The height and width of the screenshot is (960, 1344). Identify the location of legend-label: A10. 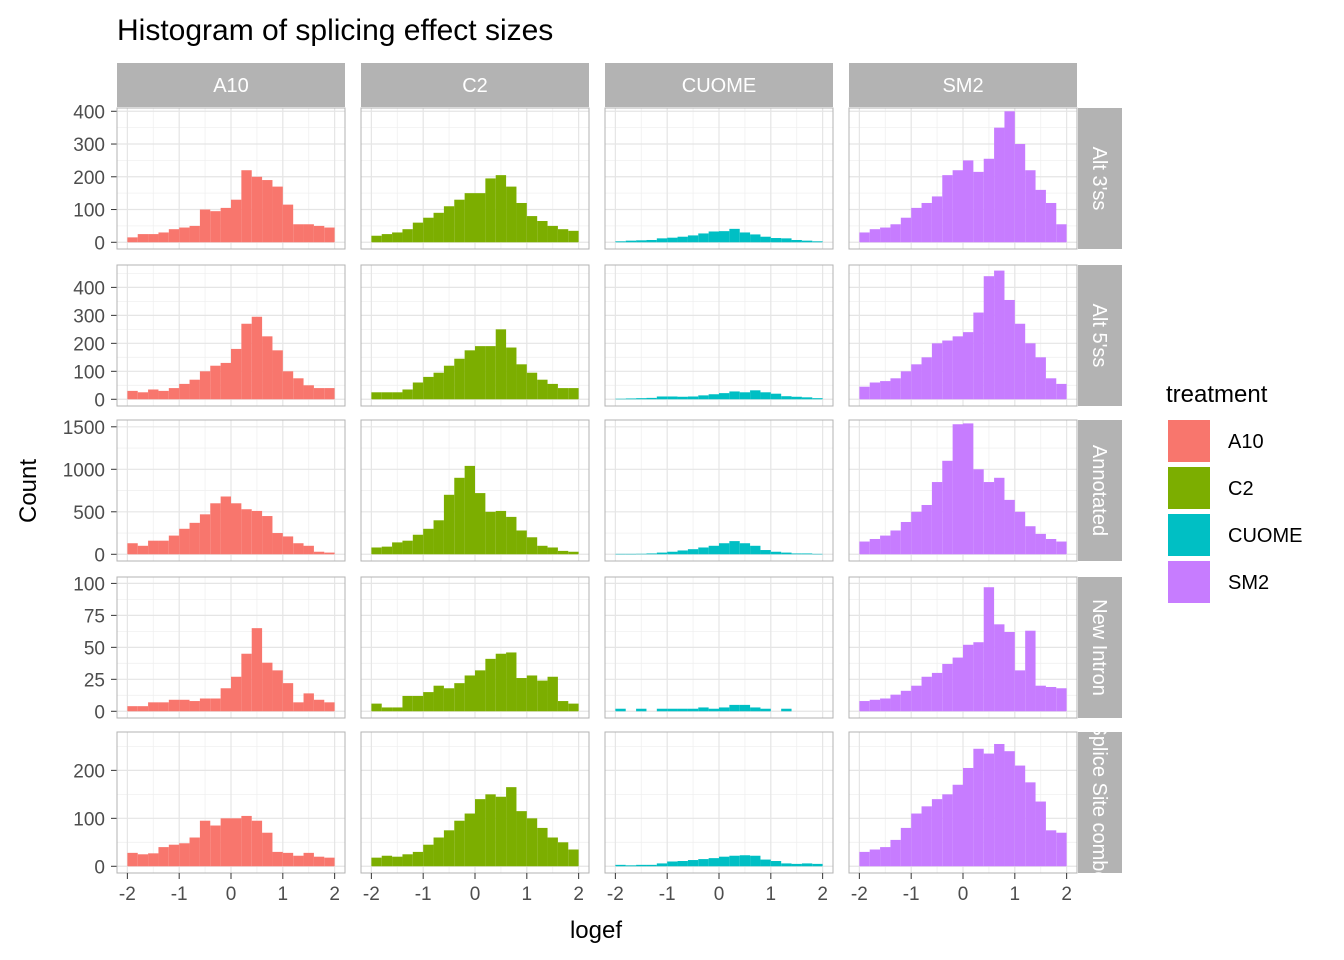
(1246, 442).